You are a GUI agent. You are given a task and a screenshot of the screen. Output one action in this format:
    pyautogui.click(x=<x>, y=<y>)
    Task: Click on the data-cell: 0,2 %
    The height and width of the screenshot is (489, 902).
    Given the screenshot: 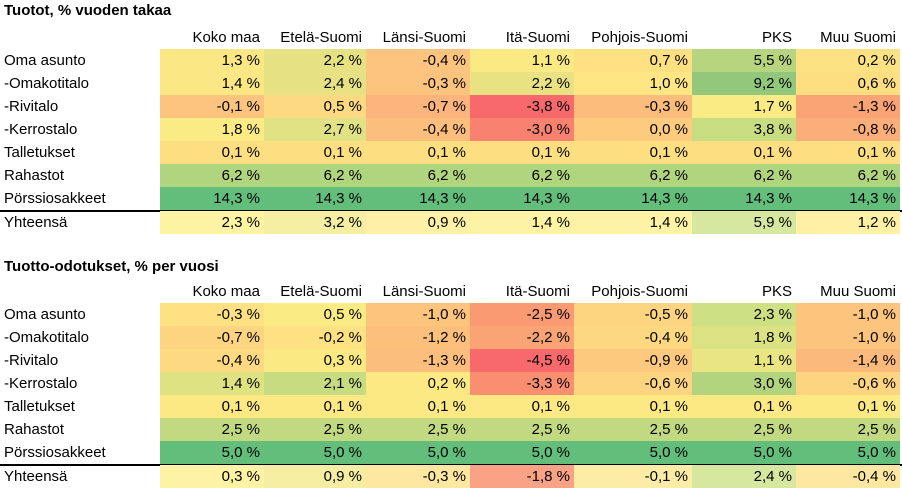 What is the action you would take?
    pyautogui.click(x=848, y=60)
    